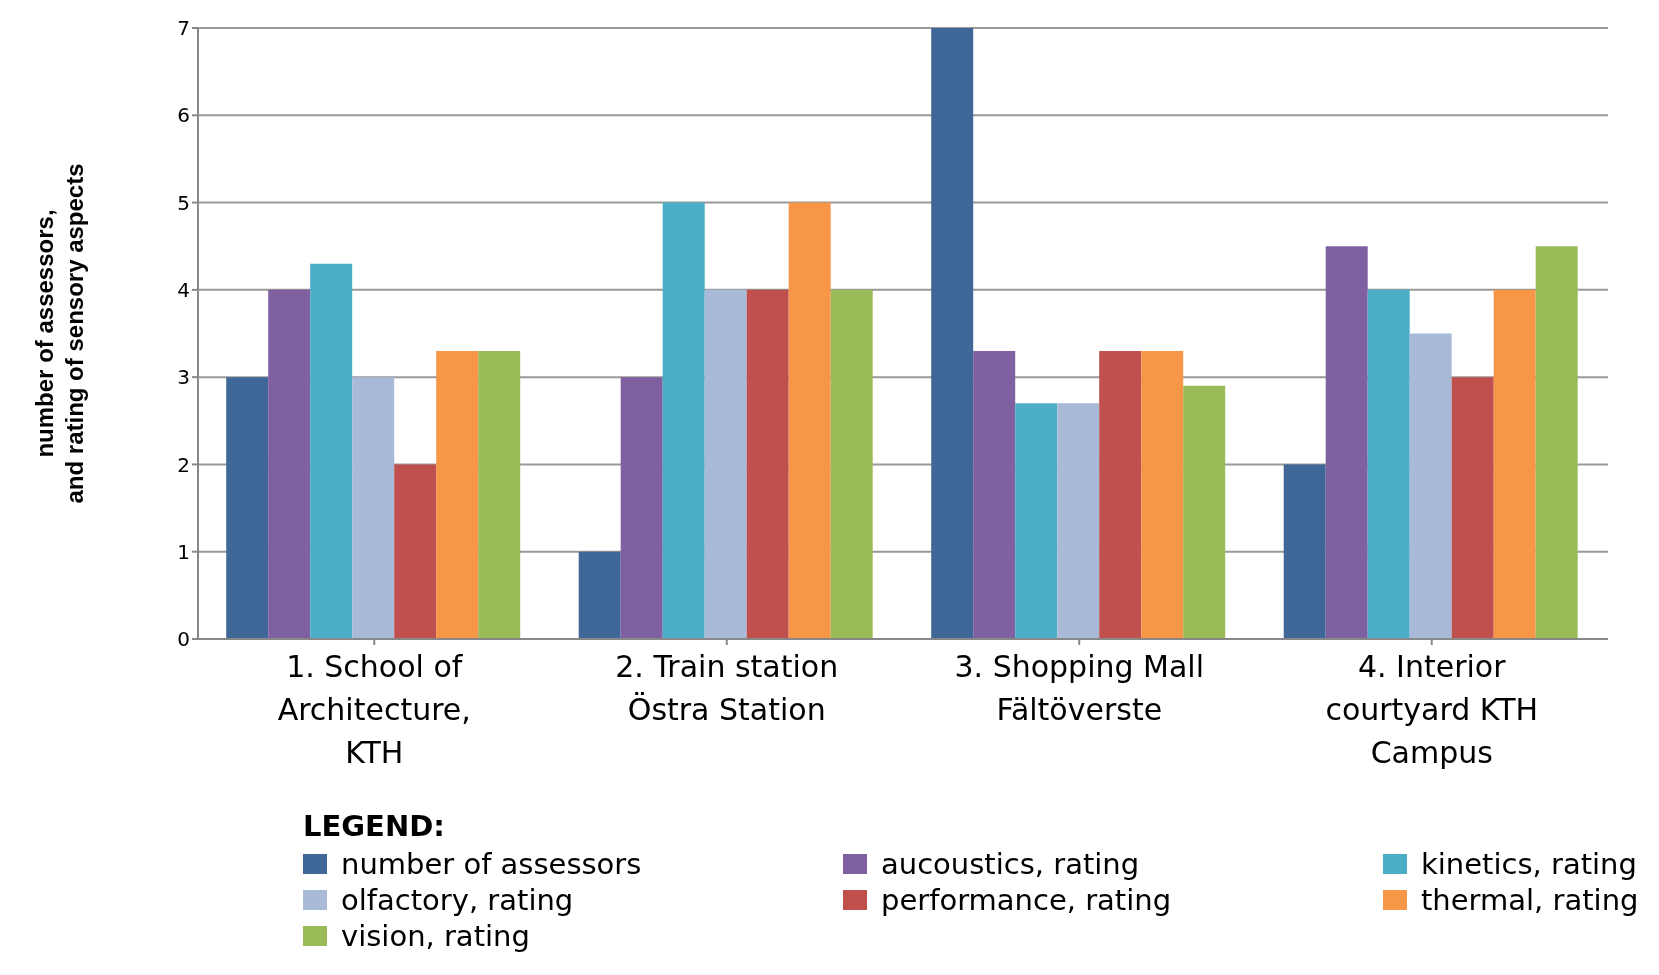 The image size is (1659, 975). What do you see at coordinates (435, 936) in the screenshot?
I see `legend-label: vision, rating` at bounding box center [435, 936].